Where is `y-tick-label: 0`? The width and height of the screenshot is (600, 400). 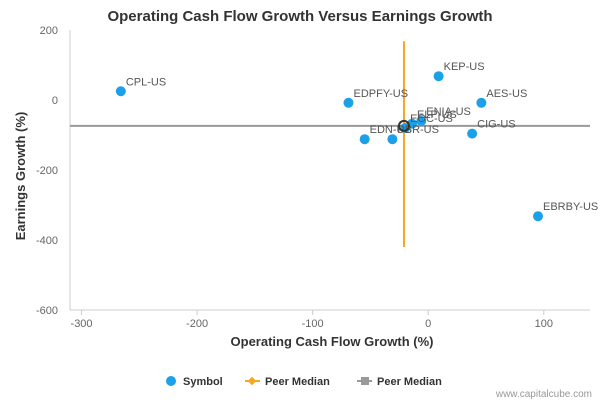 y-tick-label: 0 is located at coordinates (55, 101).